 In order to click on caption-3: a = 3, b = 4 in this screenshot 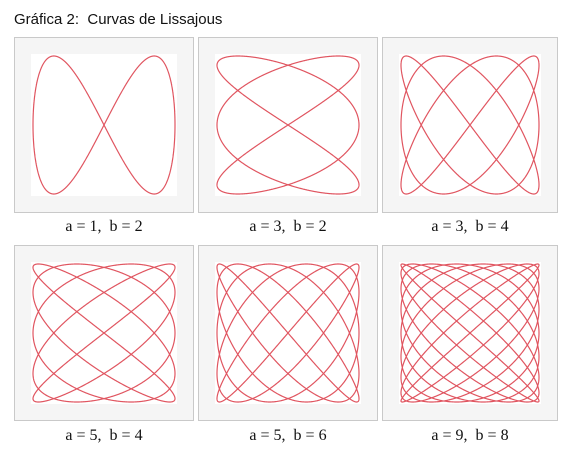, I will do `click(470, 226)`.